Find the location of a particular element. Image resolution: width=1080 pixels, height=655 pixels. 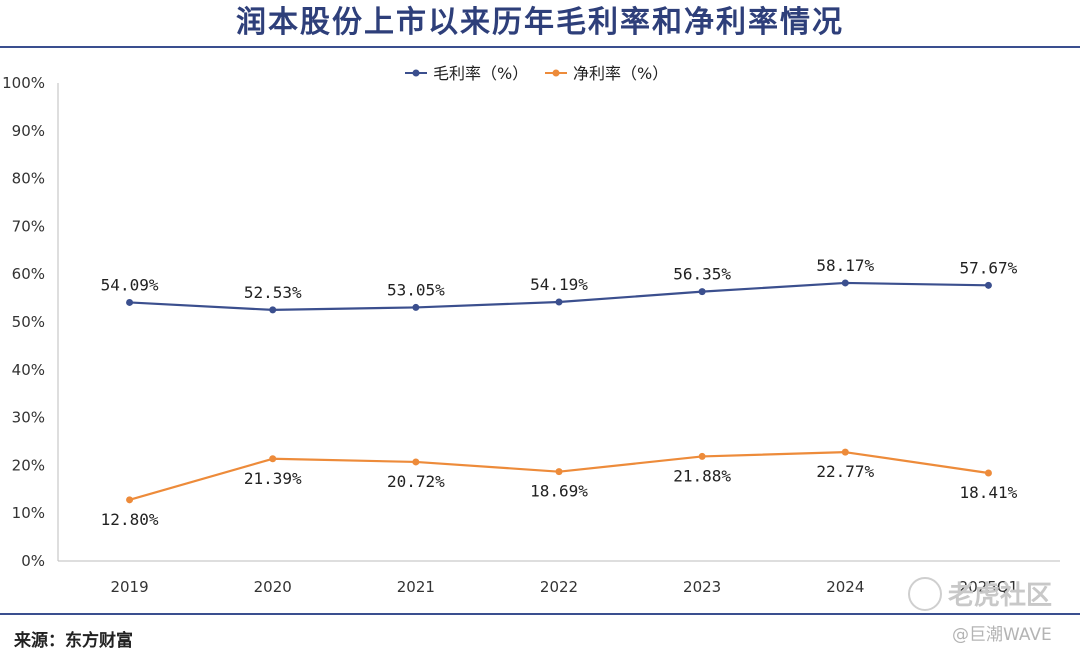

x-tick-label: 2025Q1 is located at coordinates (989, 587).